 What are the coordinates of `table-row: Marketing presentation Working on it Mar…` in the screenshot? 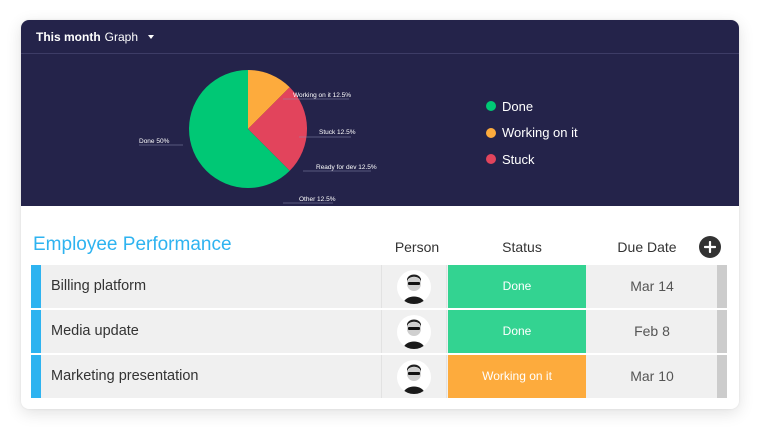 It's located at (379, 376).